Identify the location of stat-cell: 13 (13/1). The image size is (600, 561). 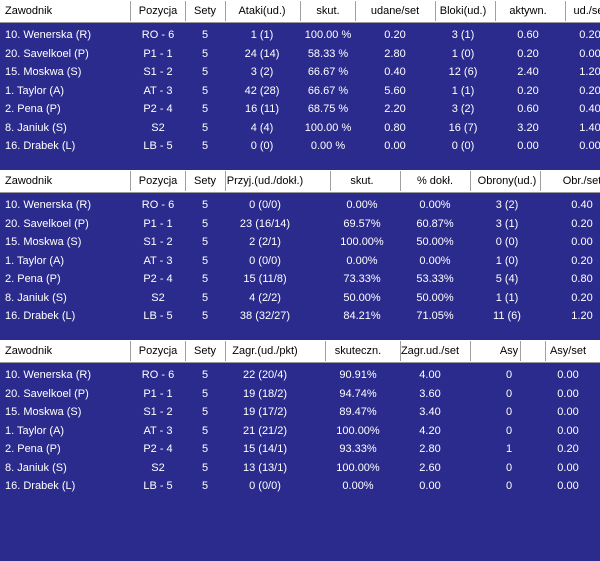
(265, 467).